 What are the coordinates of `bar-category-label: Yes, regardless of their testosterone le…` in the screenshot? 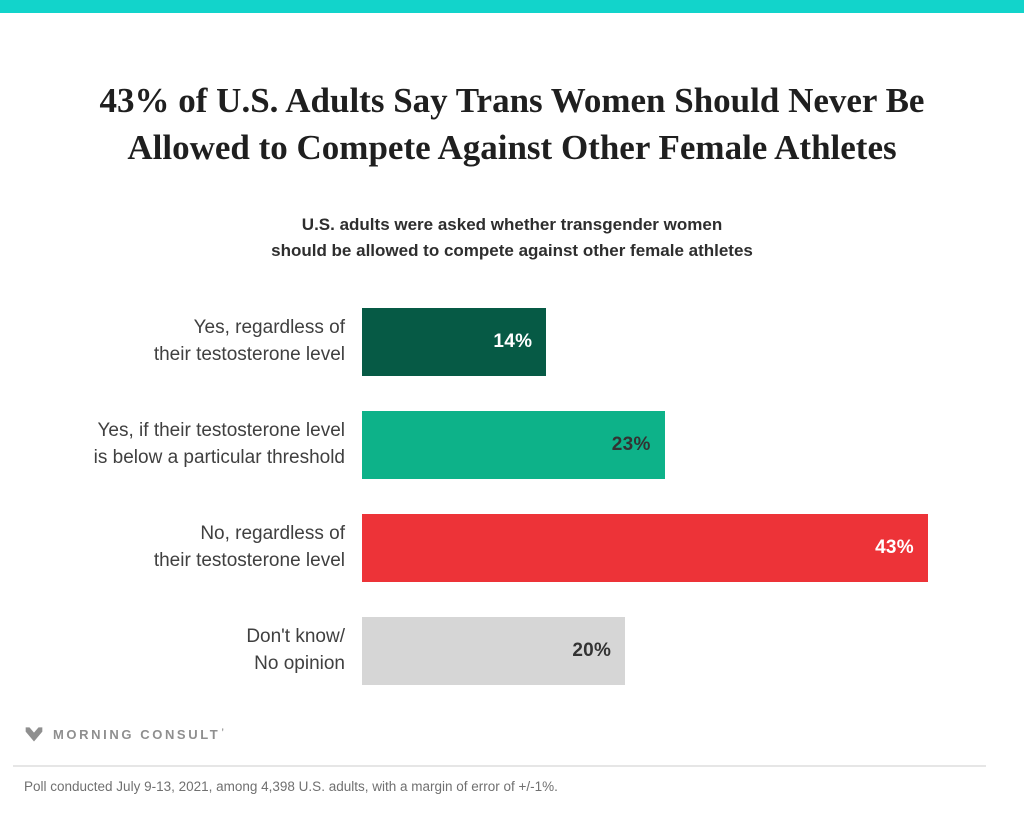 It's located at (249, 341).